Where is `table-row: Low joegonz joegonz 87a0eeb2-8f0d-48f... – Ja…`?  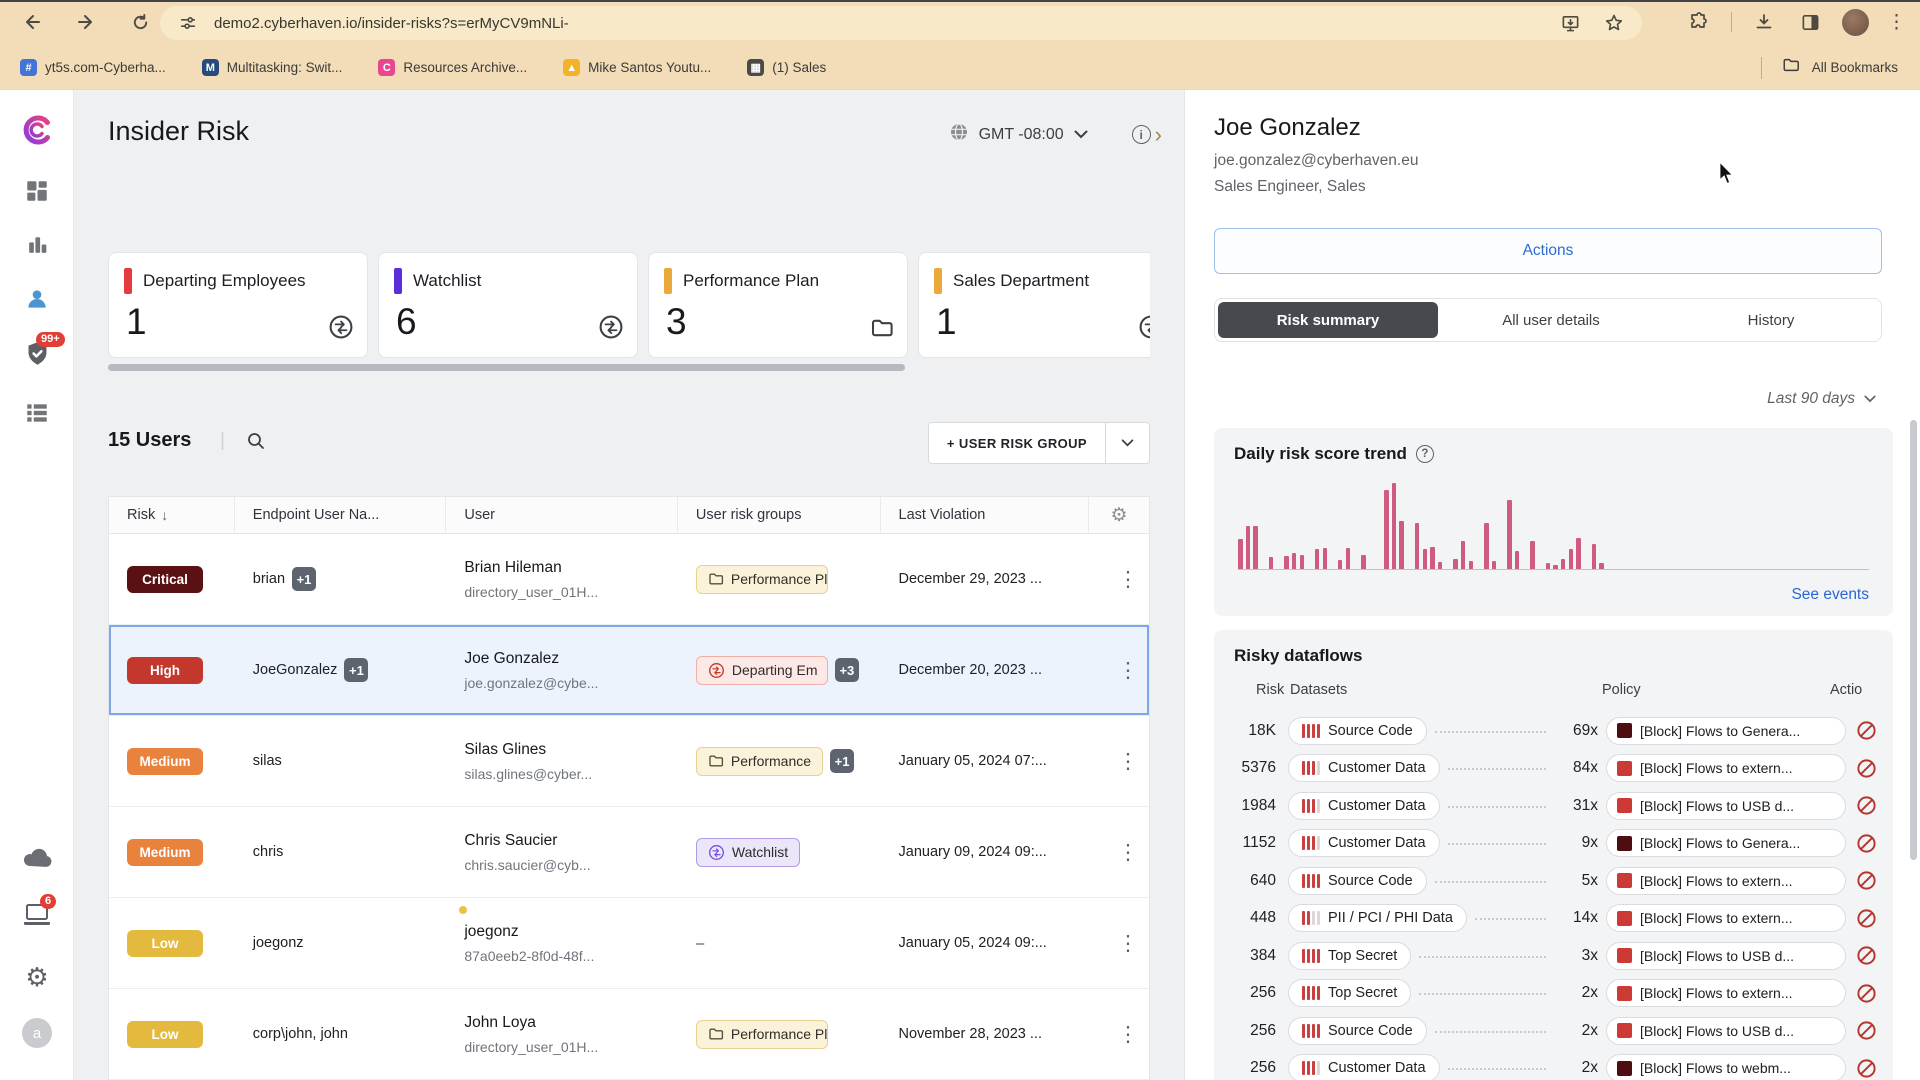 table-row: Low joegonz joegonz 87a0eeb2-8f0d-48f... – Ja… is located at coordinates (629, 943).